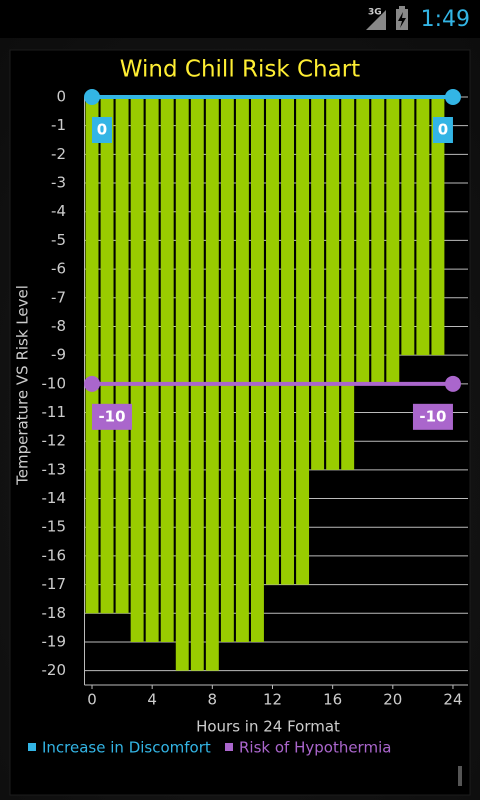  What do you see at coordinates (268, 727) in the screenshot?
I see `x-axis-title: Hours in 24 Format` at bounding box center [268, 727].